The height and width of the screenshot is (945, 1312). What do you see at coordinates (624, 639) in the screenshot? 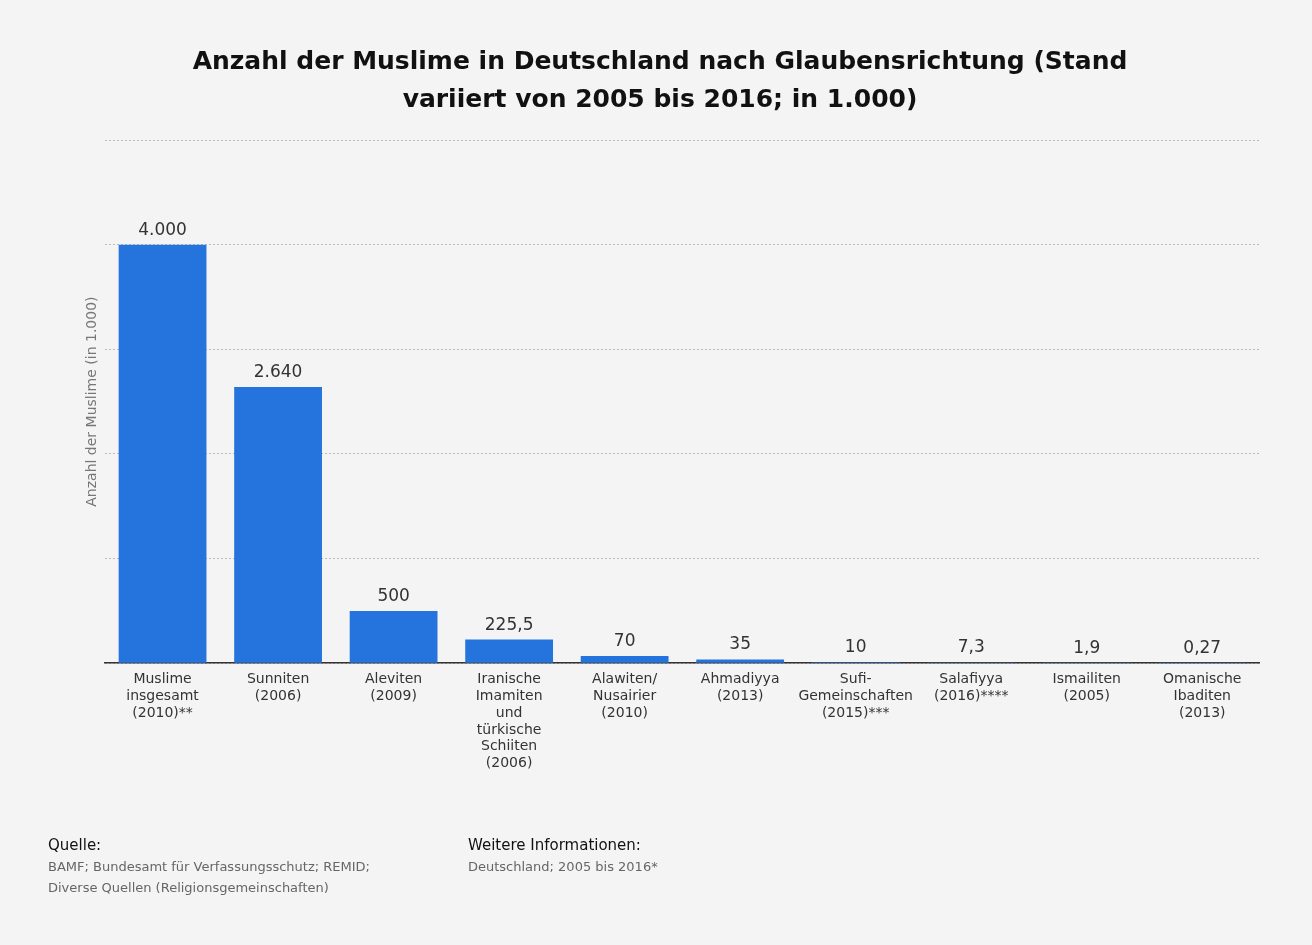
I see `data-label: 70` at bounding box center [624, 639].